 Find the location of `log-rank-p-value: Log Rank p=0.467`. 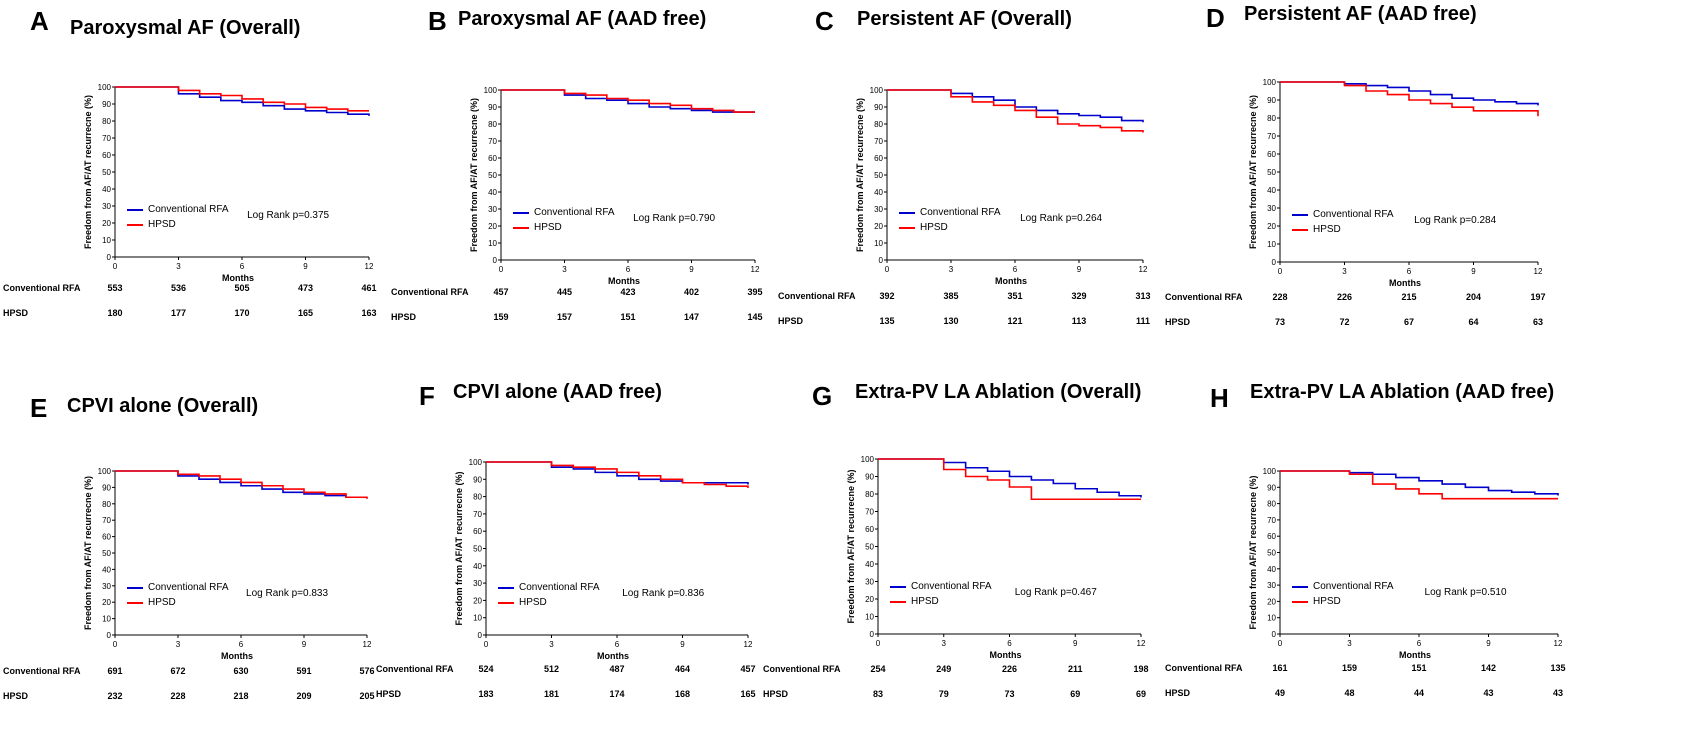

log-rank-p-value: Log Rank p=0.467 is located at coordinates (1055, 592).